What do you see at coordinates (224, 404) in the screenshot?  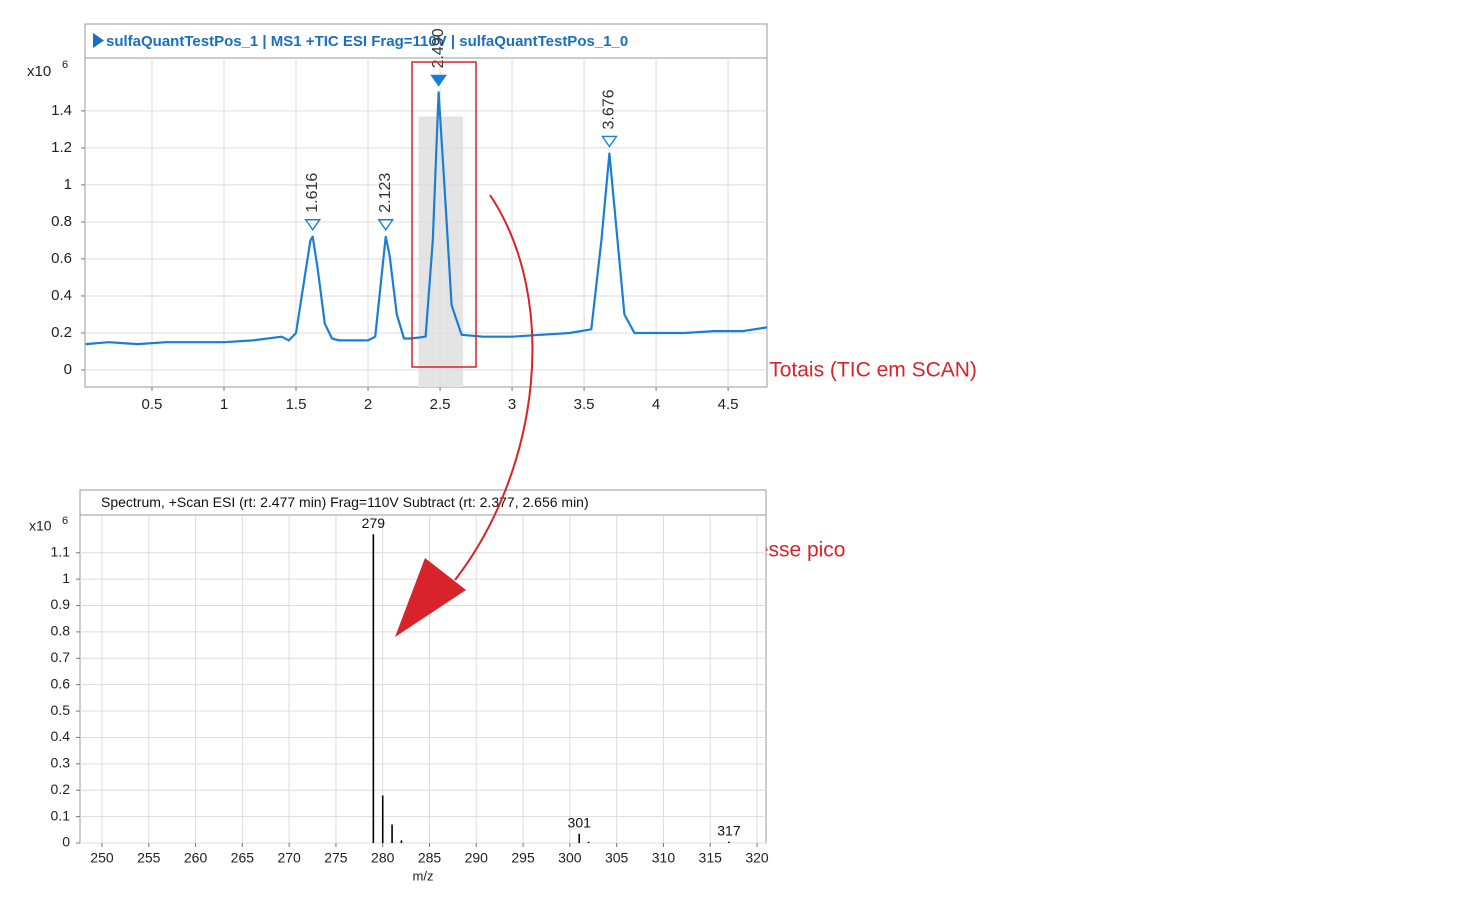 I see `x-tick-label: 1` at bounding box center [224, 404].